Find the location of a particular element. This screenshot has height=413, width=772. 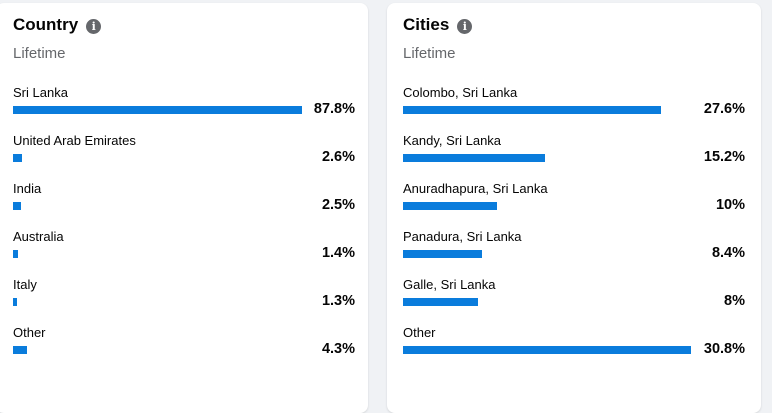

cities-card-header: Cities i is located at coordinates (438, 25).